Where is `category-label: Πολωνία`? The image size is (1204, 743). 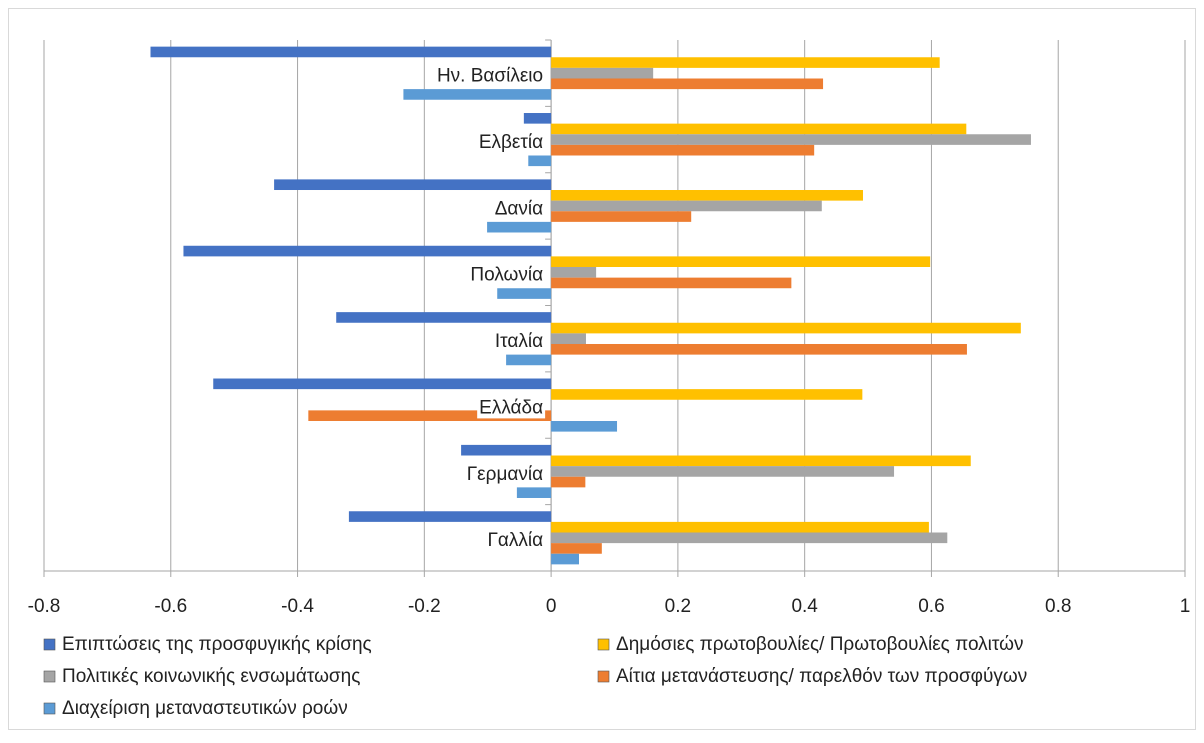 category-label: Πολωνία is located at coordinates (506, 275).